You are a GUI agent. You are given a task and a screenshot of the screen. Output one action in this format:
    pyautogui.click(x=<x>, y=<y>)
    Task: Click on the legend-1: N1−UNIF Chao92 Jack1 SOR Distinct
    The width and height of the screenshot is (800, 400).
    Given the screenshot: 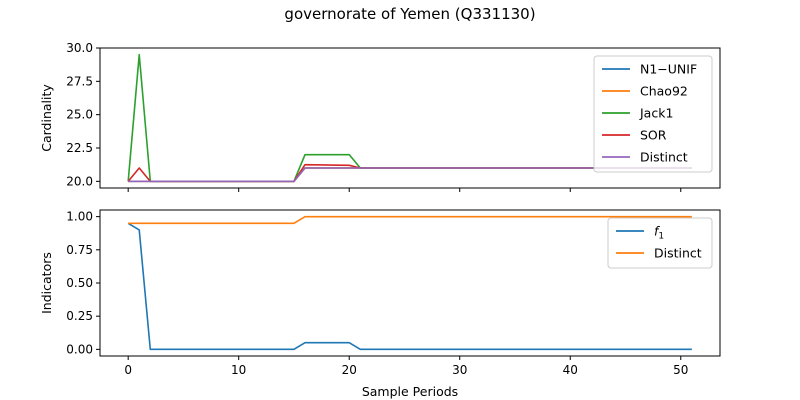 What is the action you would take?
    pyautogui.click(x=653, y=114)
    